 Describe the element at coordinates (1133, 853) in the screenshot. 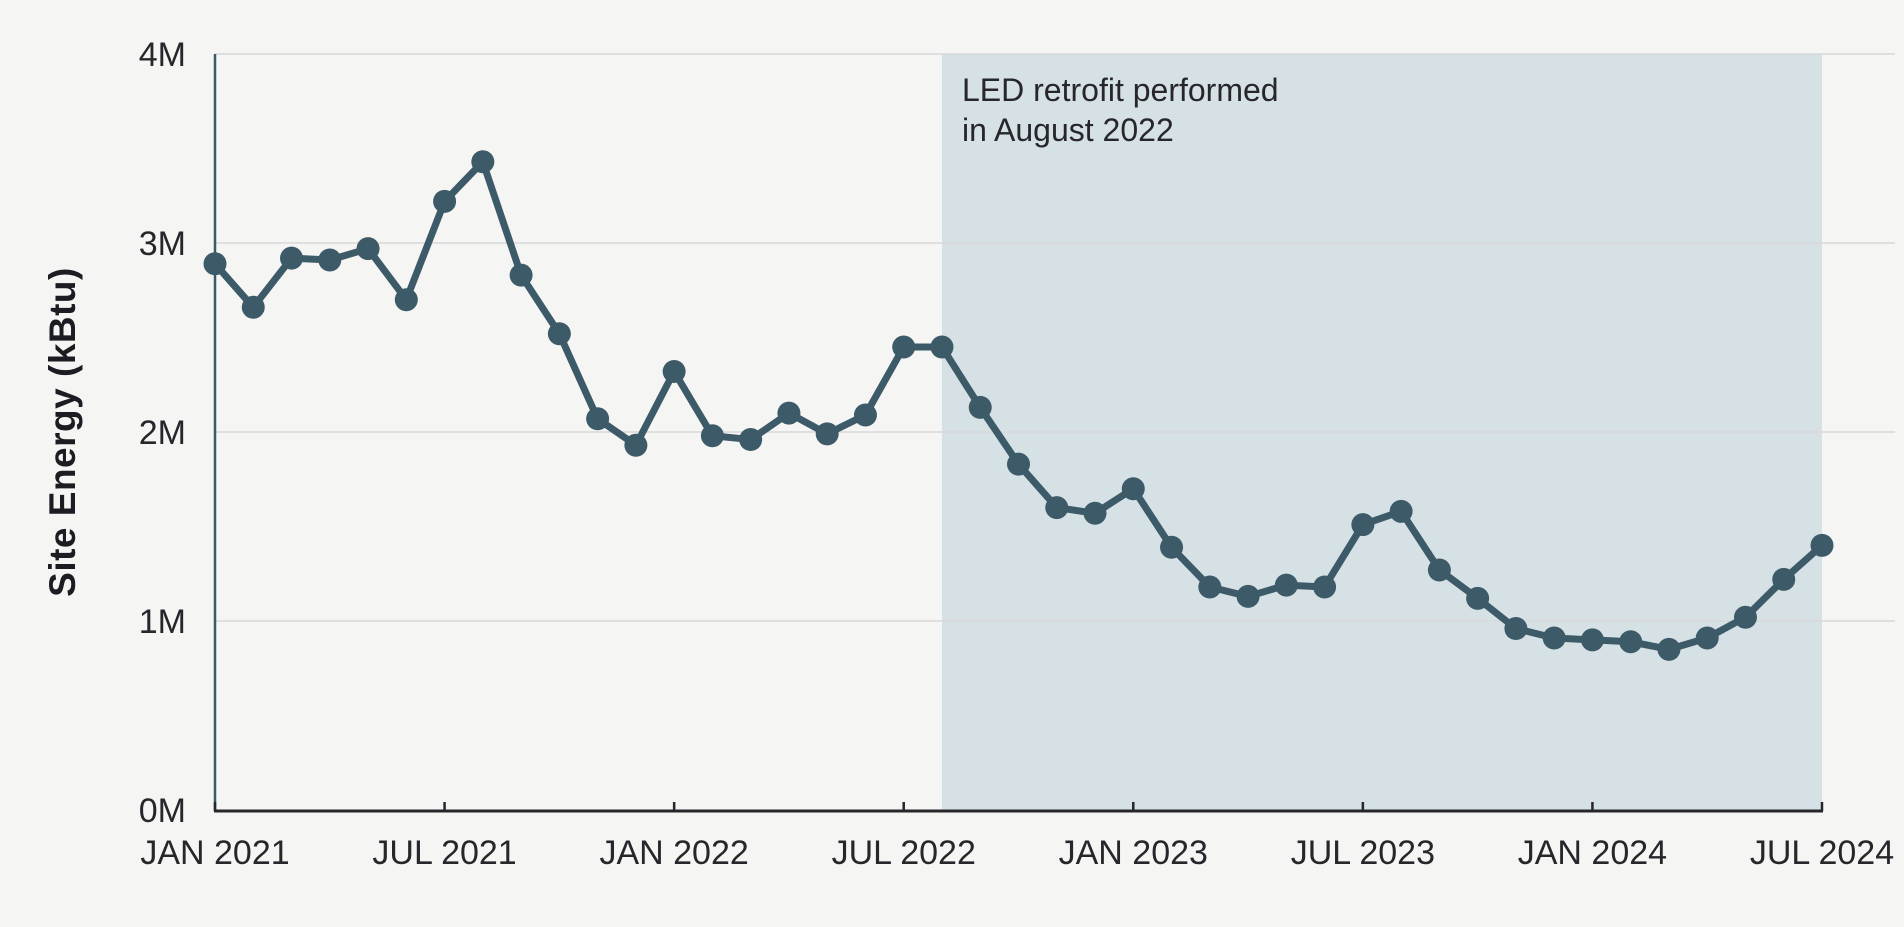

I see `x-tick-label: JAN 2023` at that location.